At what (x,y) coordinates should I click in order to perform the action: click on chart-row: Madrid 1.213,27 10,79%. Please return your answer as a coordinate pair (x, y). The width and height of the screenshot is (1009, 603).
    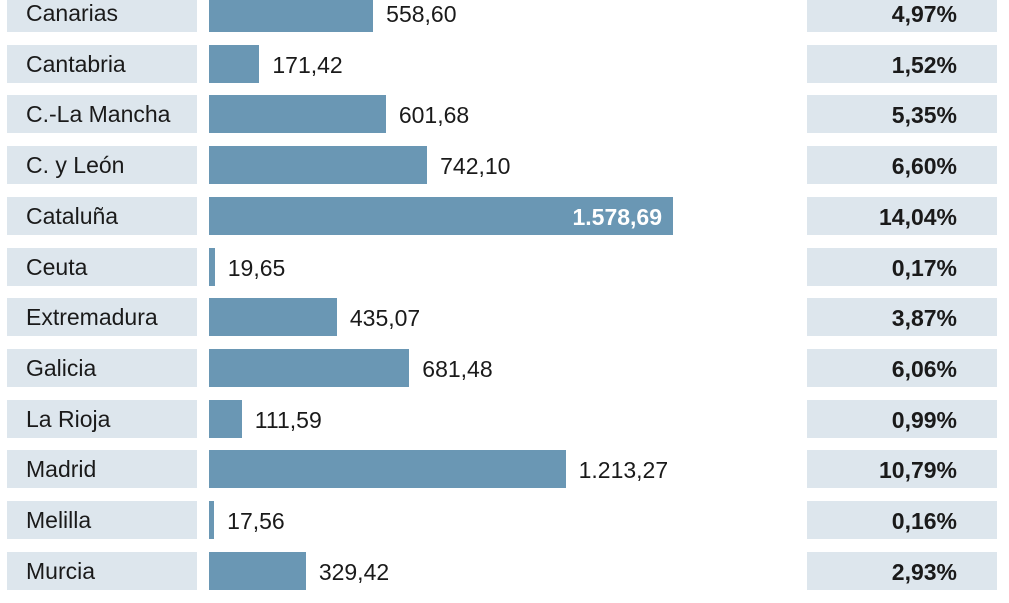
    Looking at the image, I should click on (504, 475).